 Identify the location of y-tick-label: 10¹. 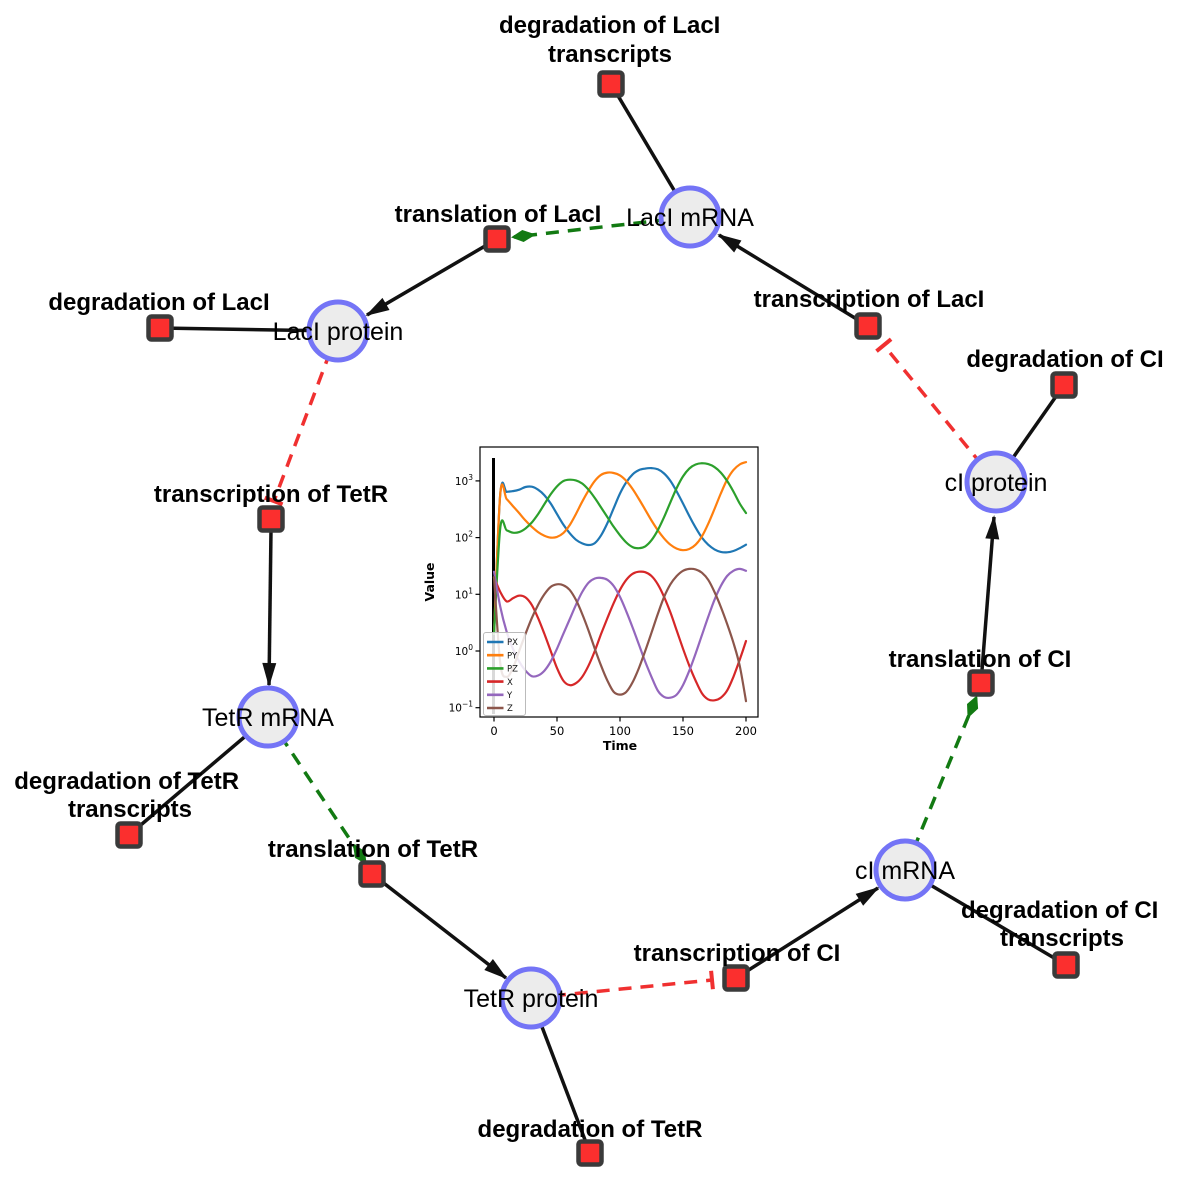
(464, 593).